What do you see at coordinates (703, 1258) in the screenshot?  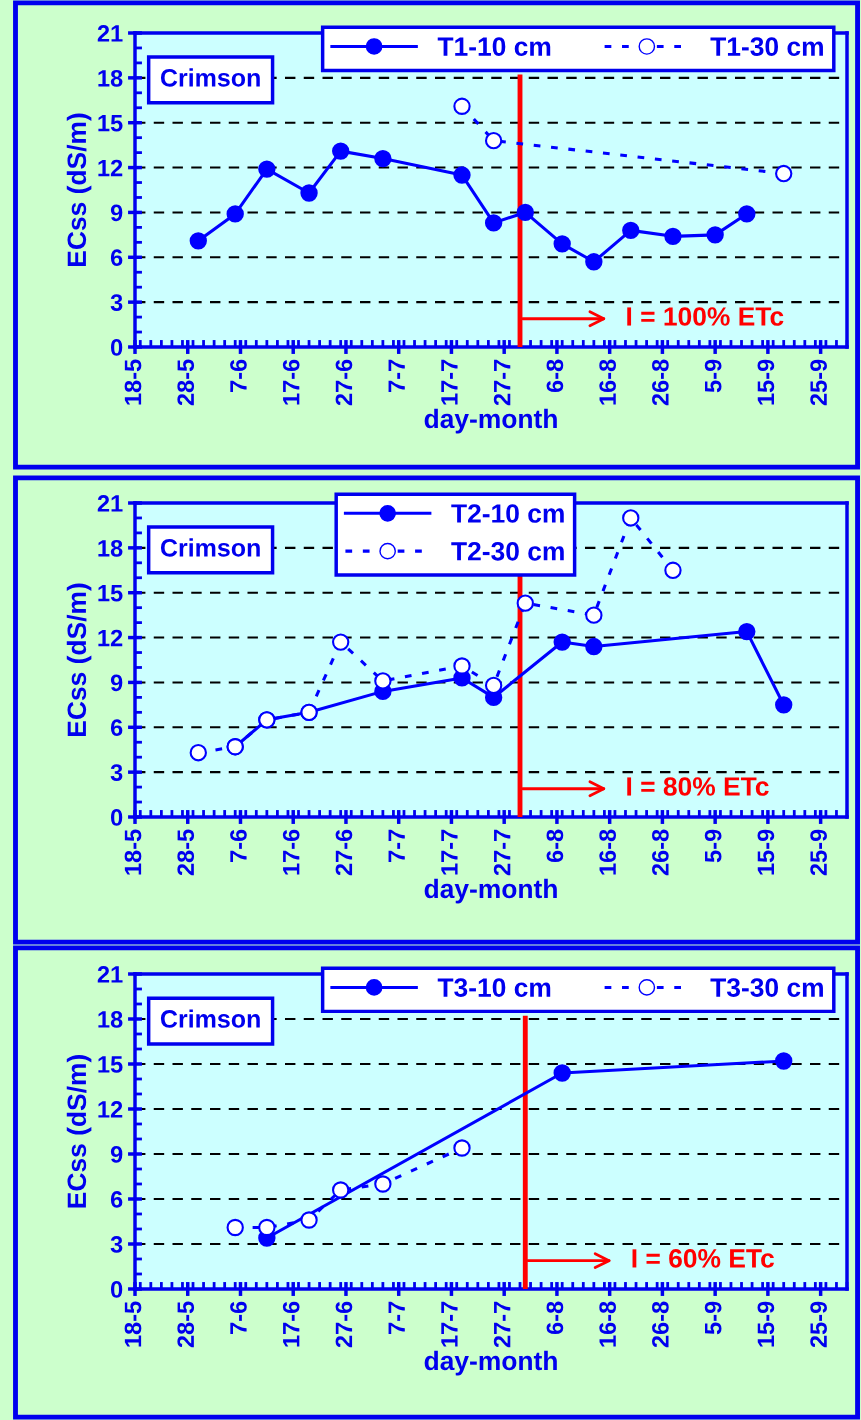 I see `ref-line-label: I = 60% ETc` at bounding box center [703, 1258].